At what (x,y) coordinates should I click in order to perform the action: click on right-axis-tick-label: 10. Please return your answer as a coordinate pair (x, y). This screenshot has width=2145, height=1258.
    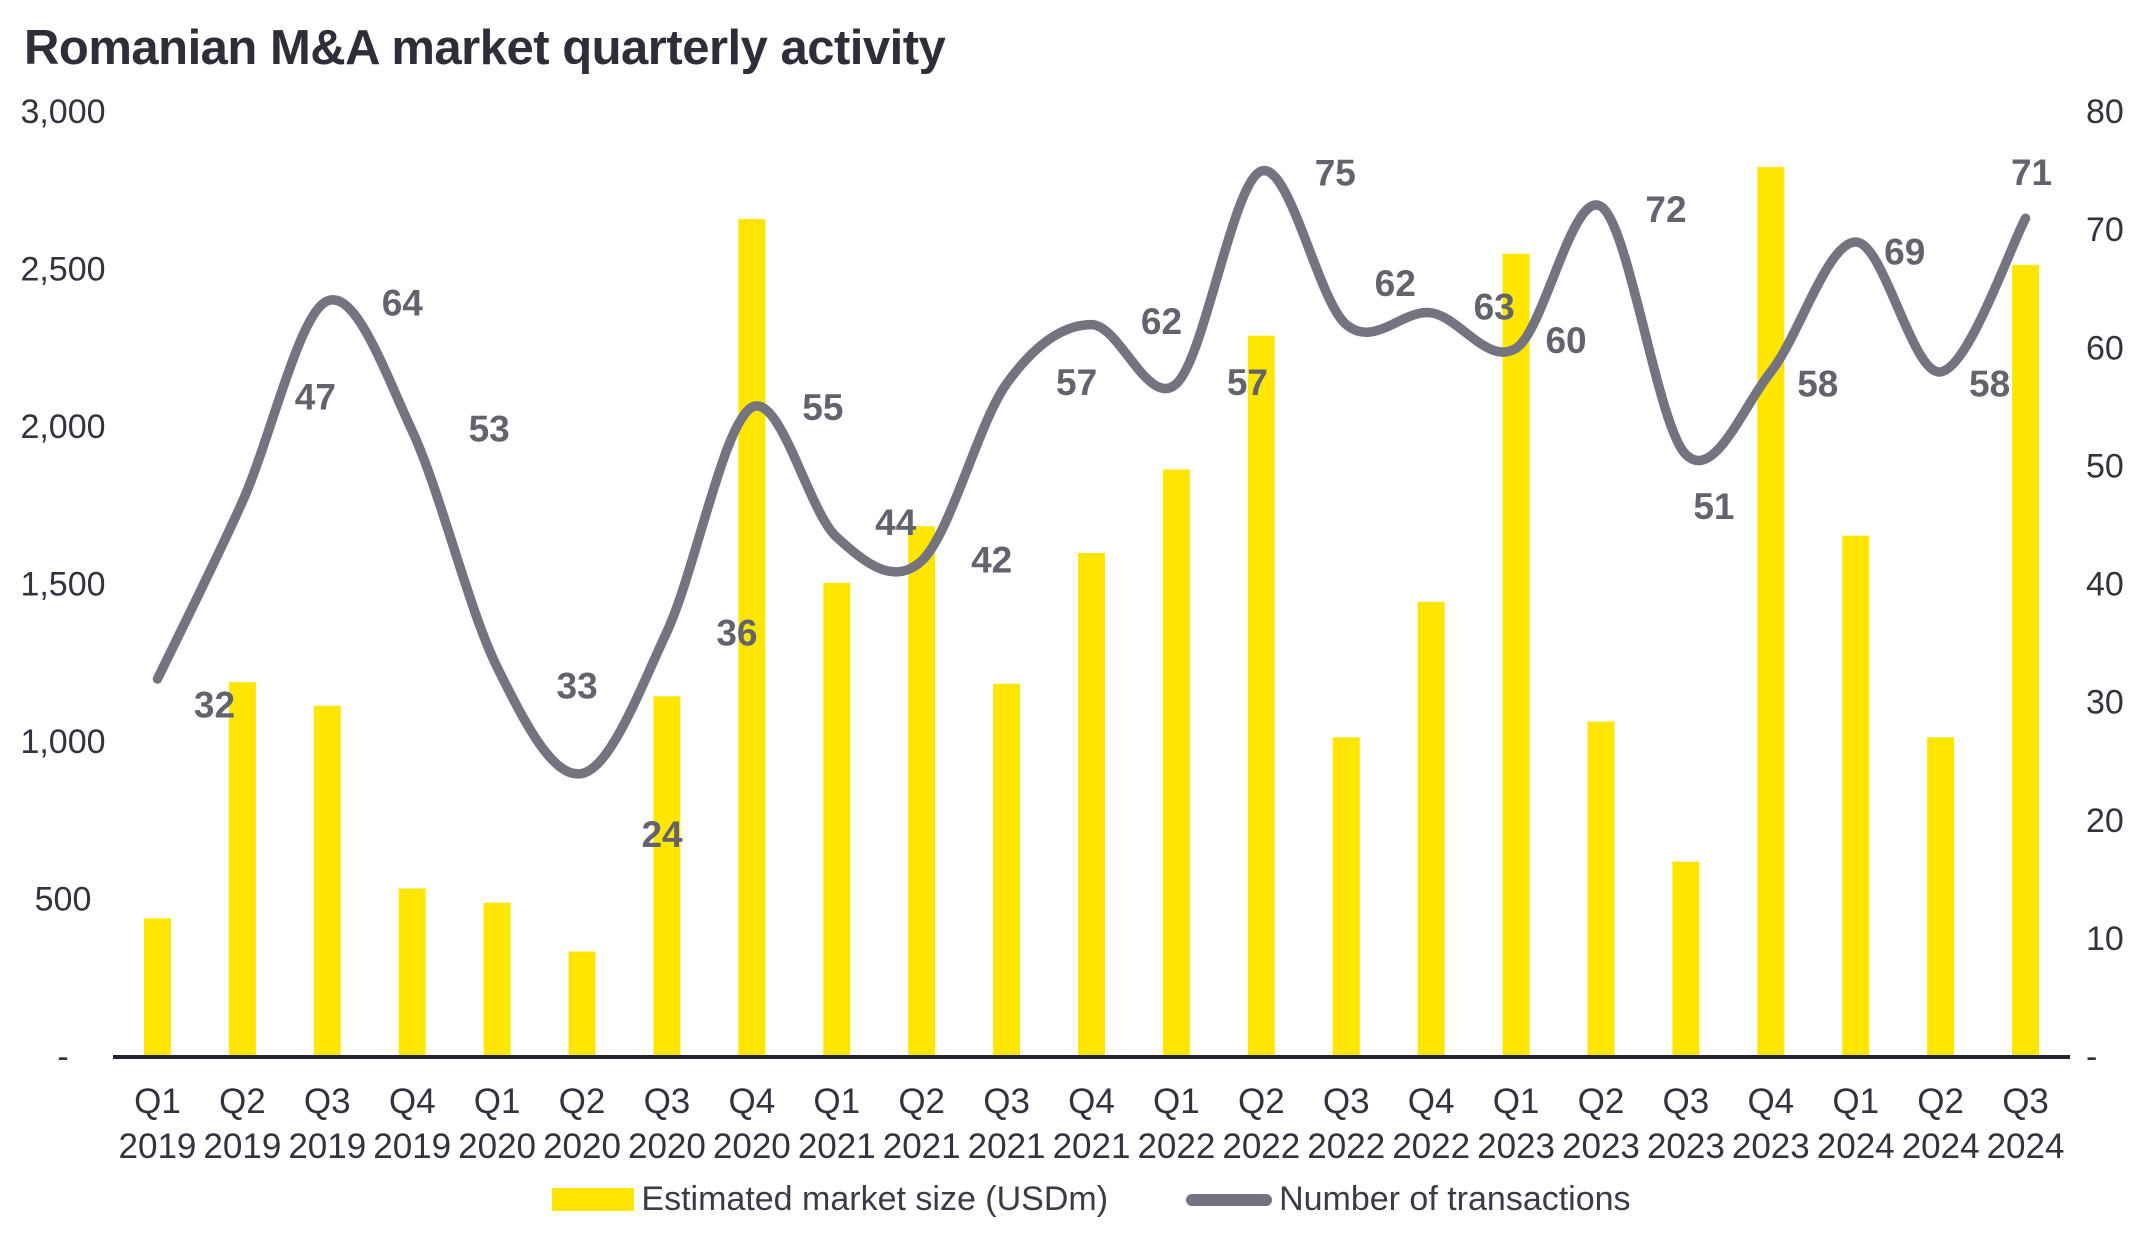
    Looking at the image, I should click on (2105, 939).